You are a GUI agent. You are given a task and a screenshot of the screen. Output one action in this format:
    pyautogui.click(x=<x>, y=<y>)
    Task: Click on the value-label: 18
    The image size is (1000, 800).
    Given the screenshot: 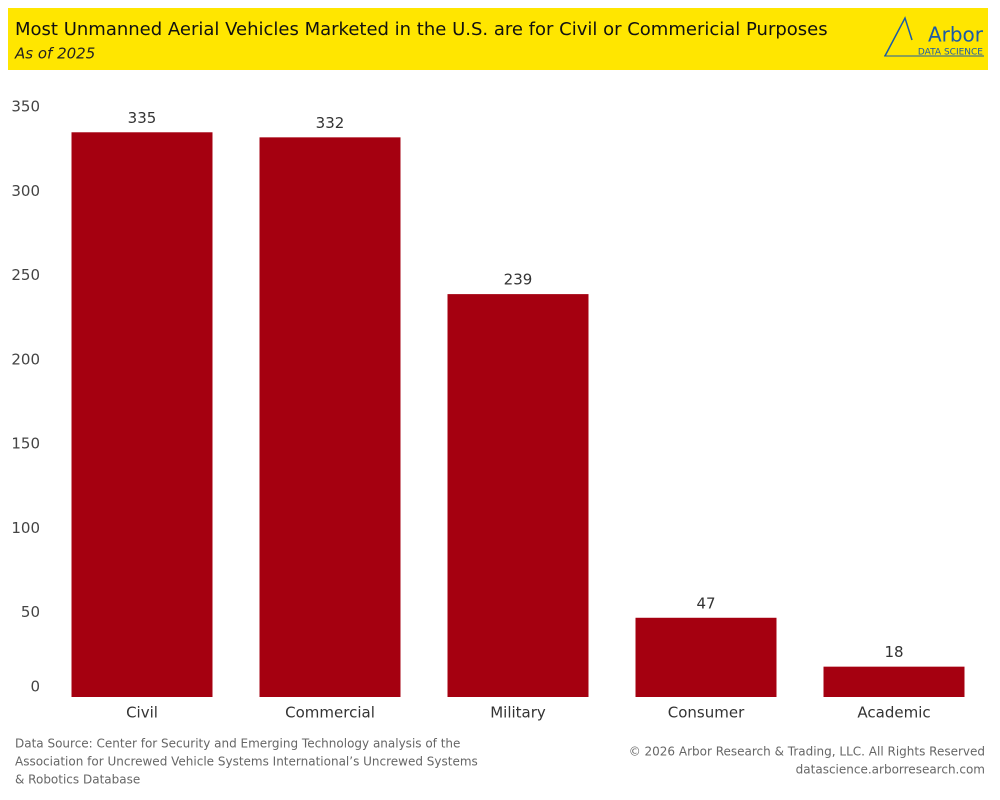 What is the action you would take?
    pyautogui.click(x=893, y=652)
    